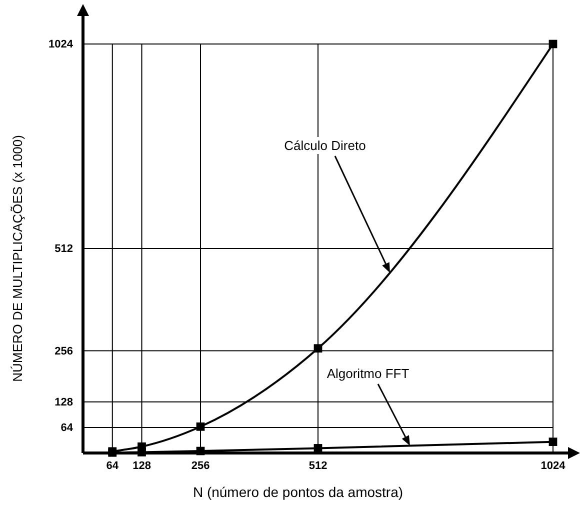 The image size is (582, 508). Describe the element at coordinates (200, 466) in the screenshot. I see `x-tick-label: 256` at that location.